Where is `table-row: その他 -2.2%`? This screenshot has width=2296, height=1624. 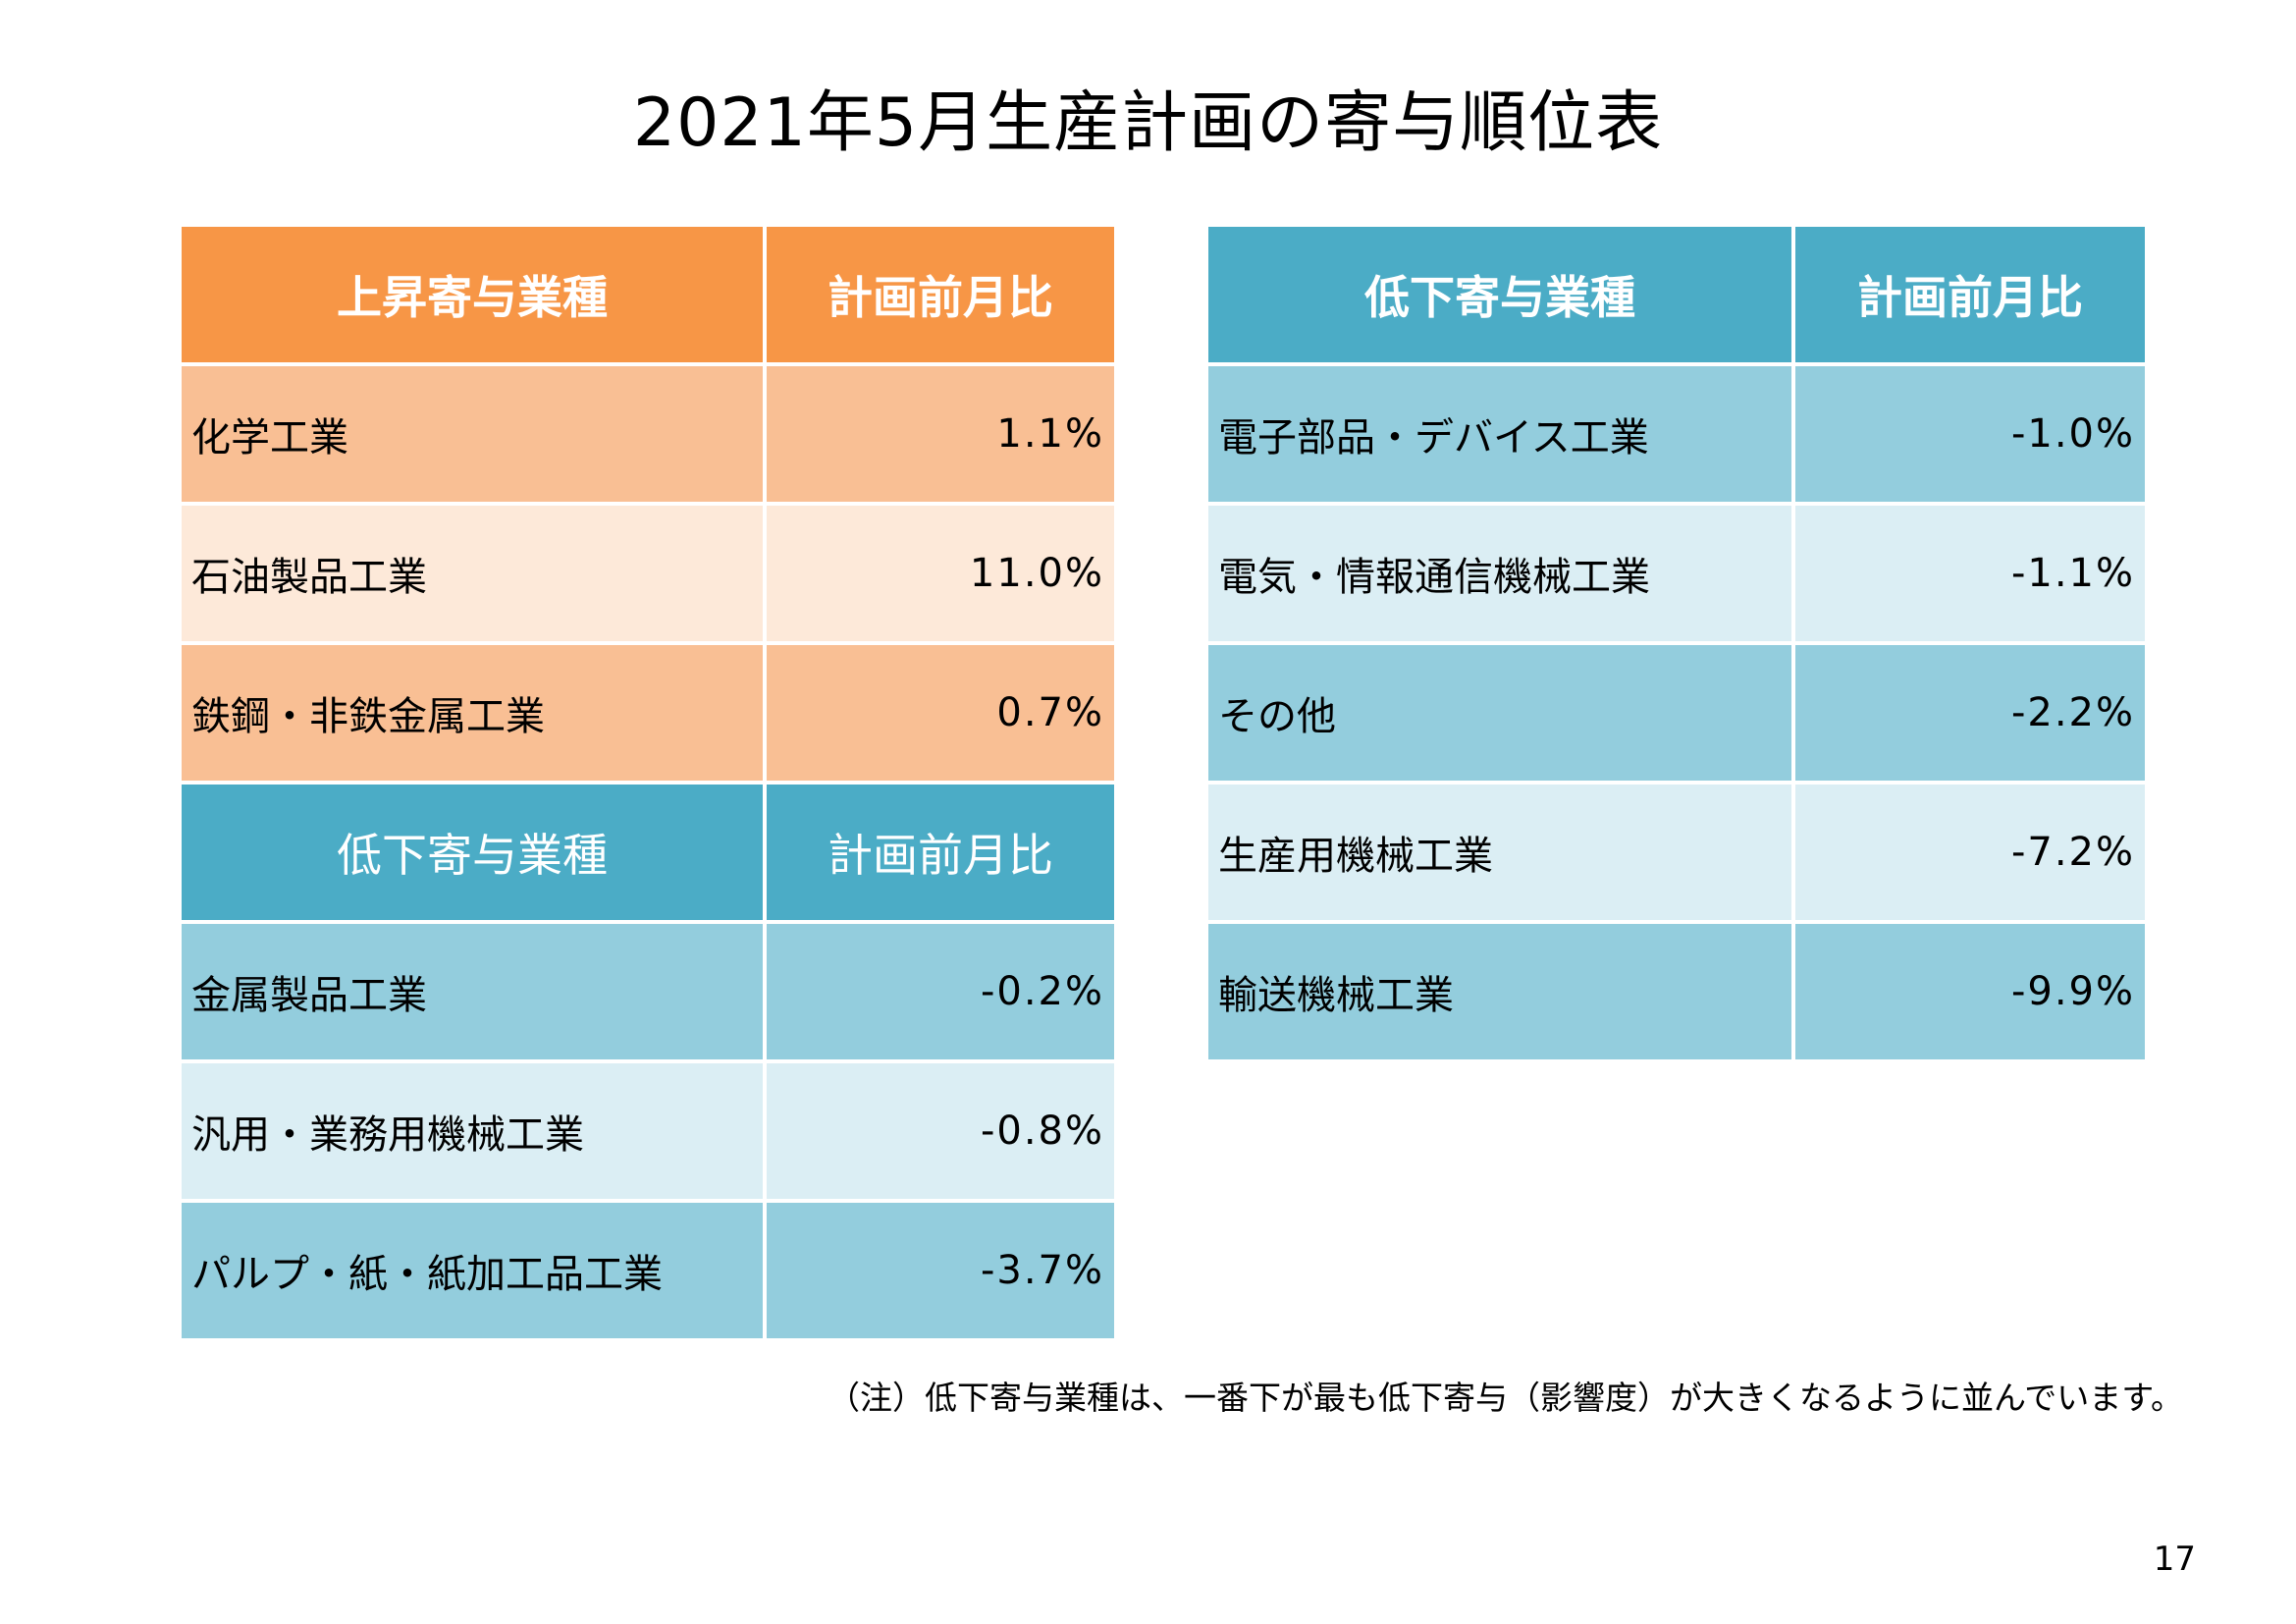
table-row: その他 -2.2% is located at coordinates (1676, 713).